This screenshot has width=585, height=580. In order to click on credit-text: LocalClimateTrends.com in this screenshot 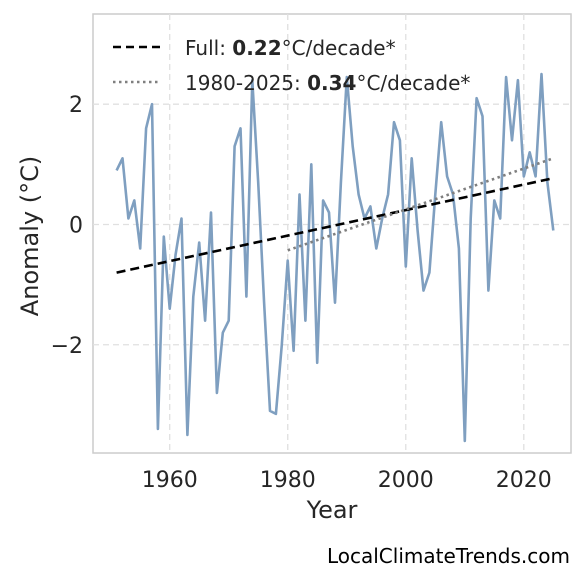, I will do `click(448, 556)`.